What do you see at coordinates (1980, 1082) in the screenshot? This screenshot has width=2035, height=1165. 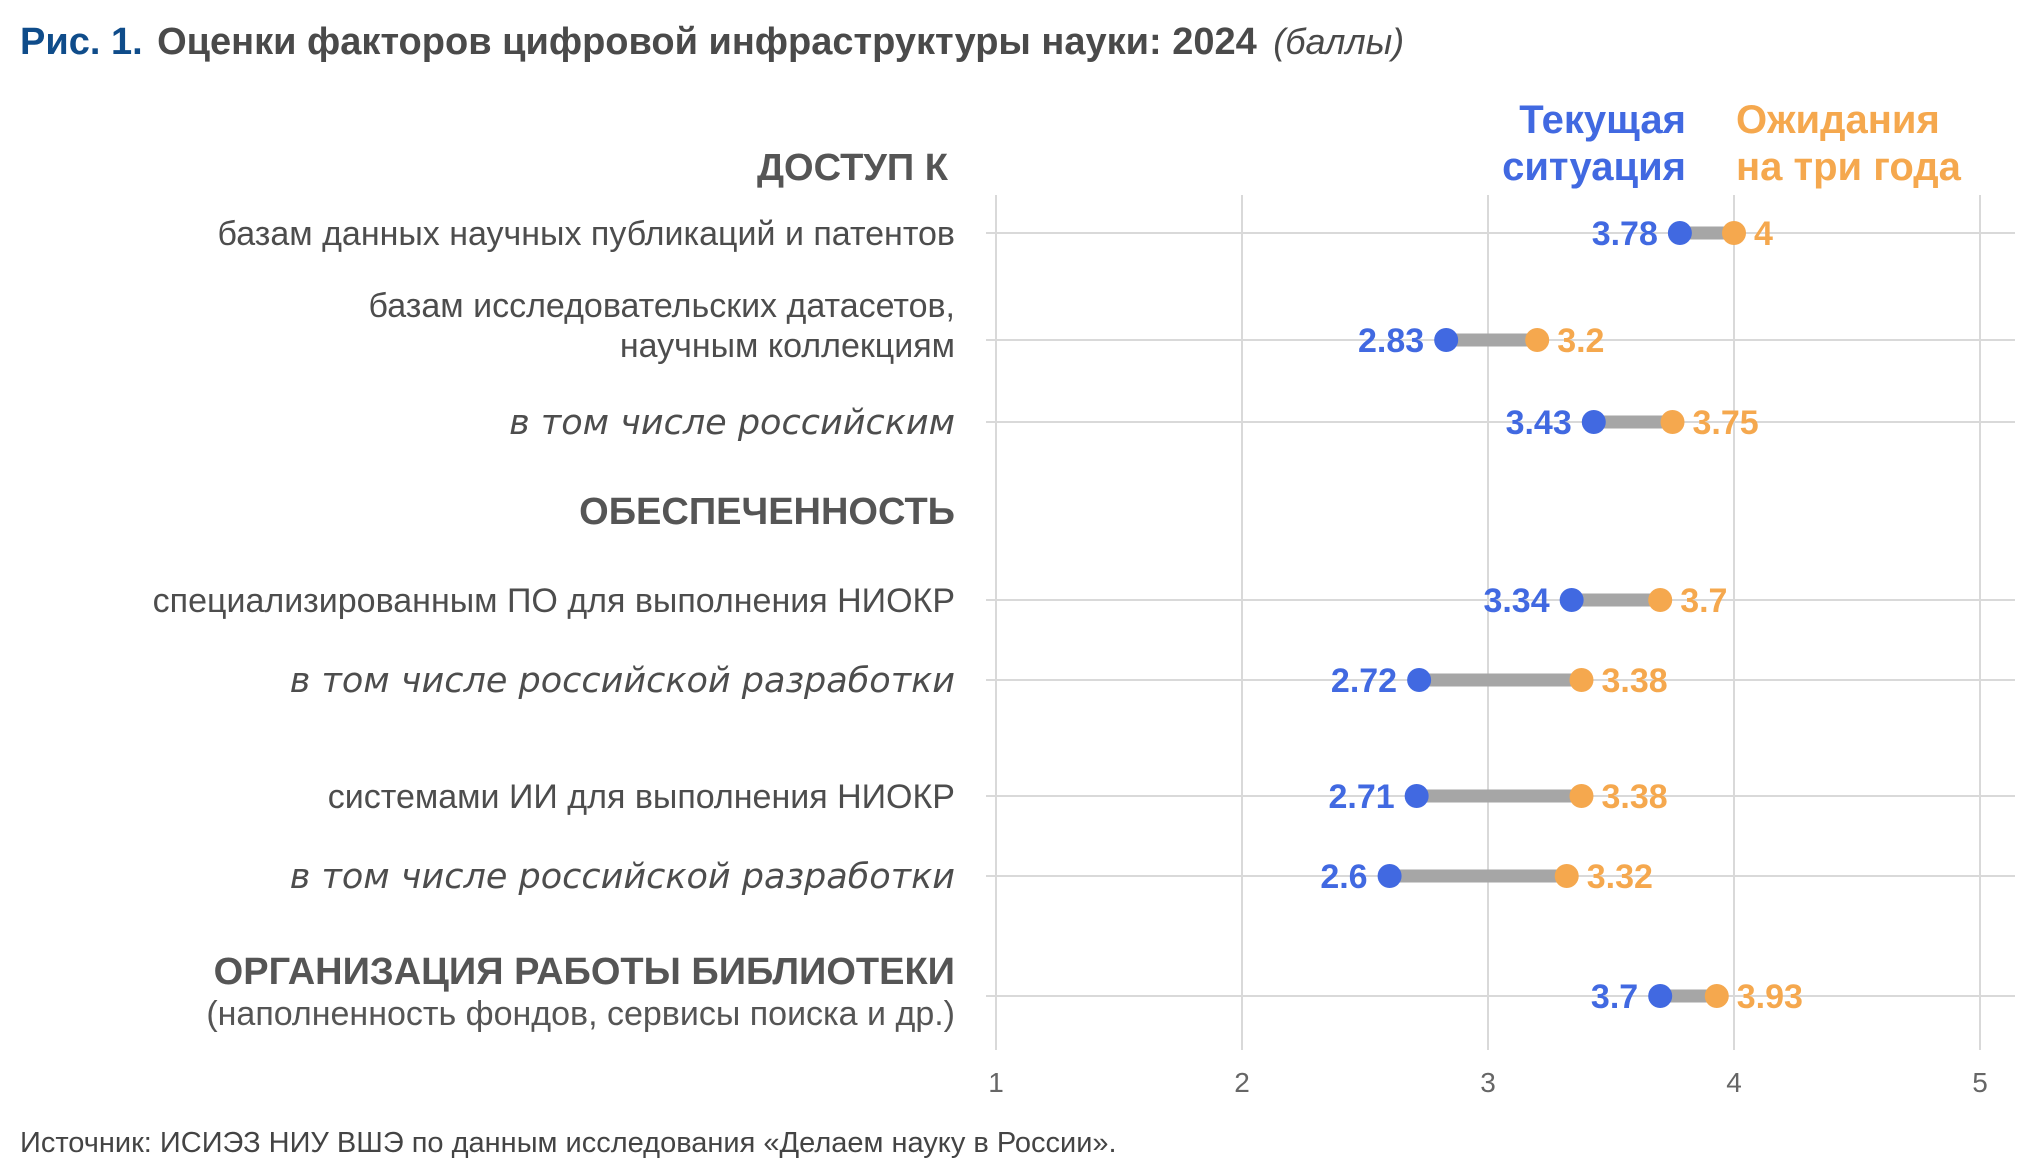 I see `x-tick-label: 5` at bounding box center [1980, 1082].